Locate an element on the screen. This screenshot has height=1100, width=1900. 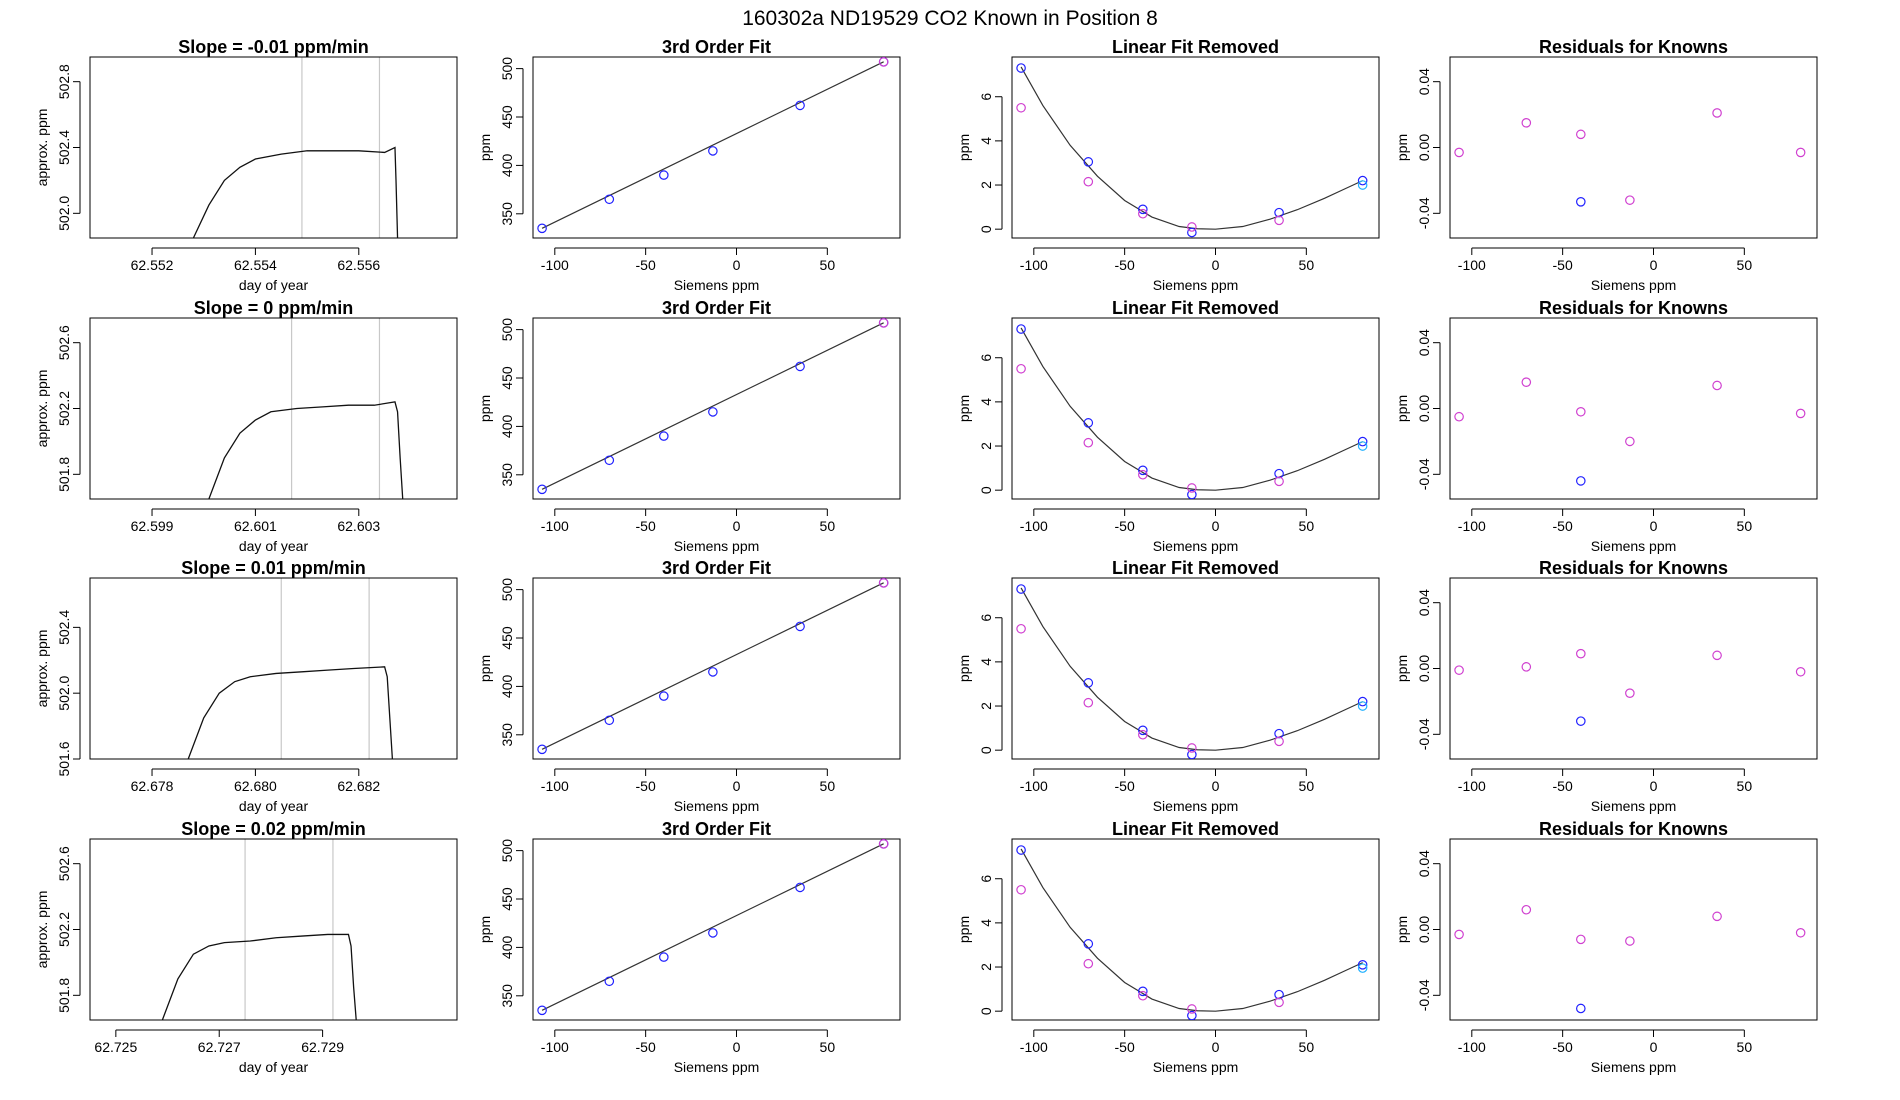
x-tick-label: 62.554 is located at coordinates (255, 265).